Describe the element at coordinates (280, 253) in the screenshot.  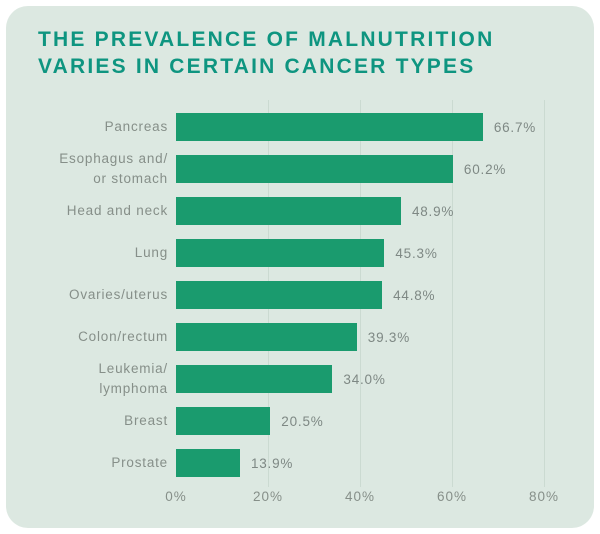
I see `bar-lung` at that location.